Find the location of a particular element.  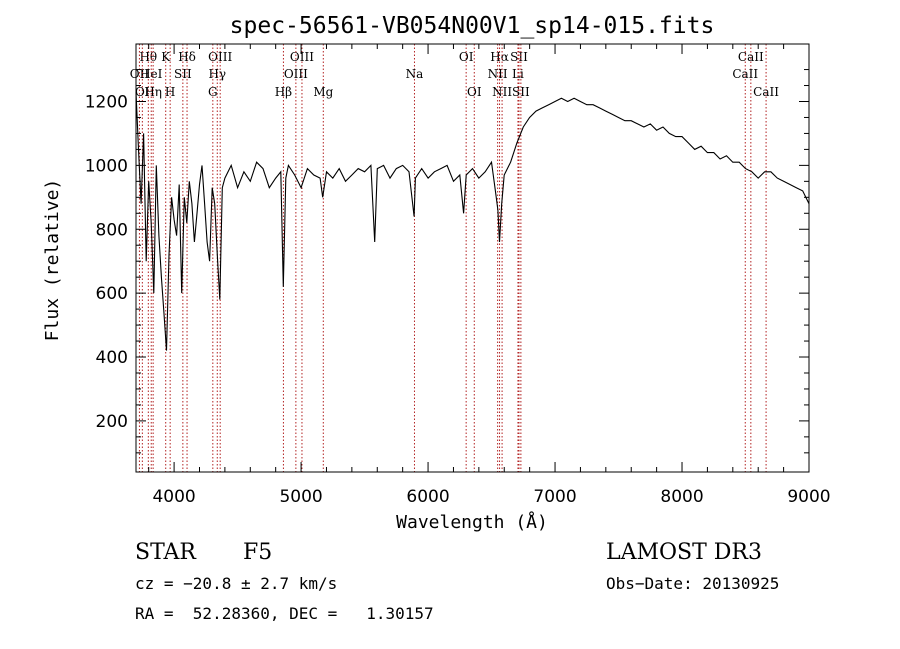

feature-label: G is located at coordinates (213, 92).